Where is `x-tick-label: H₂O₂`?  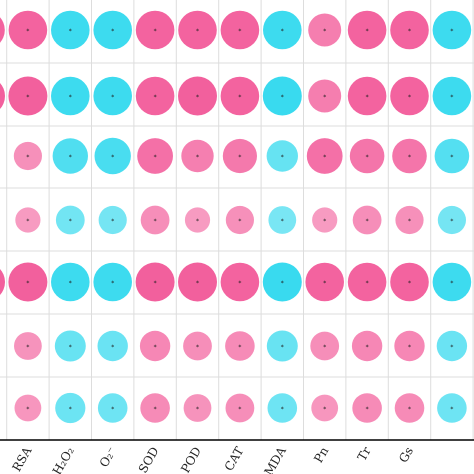 x-tick-label: H₂O₂ is located at coordinates (63, 459).